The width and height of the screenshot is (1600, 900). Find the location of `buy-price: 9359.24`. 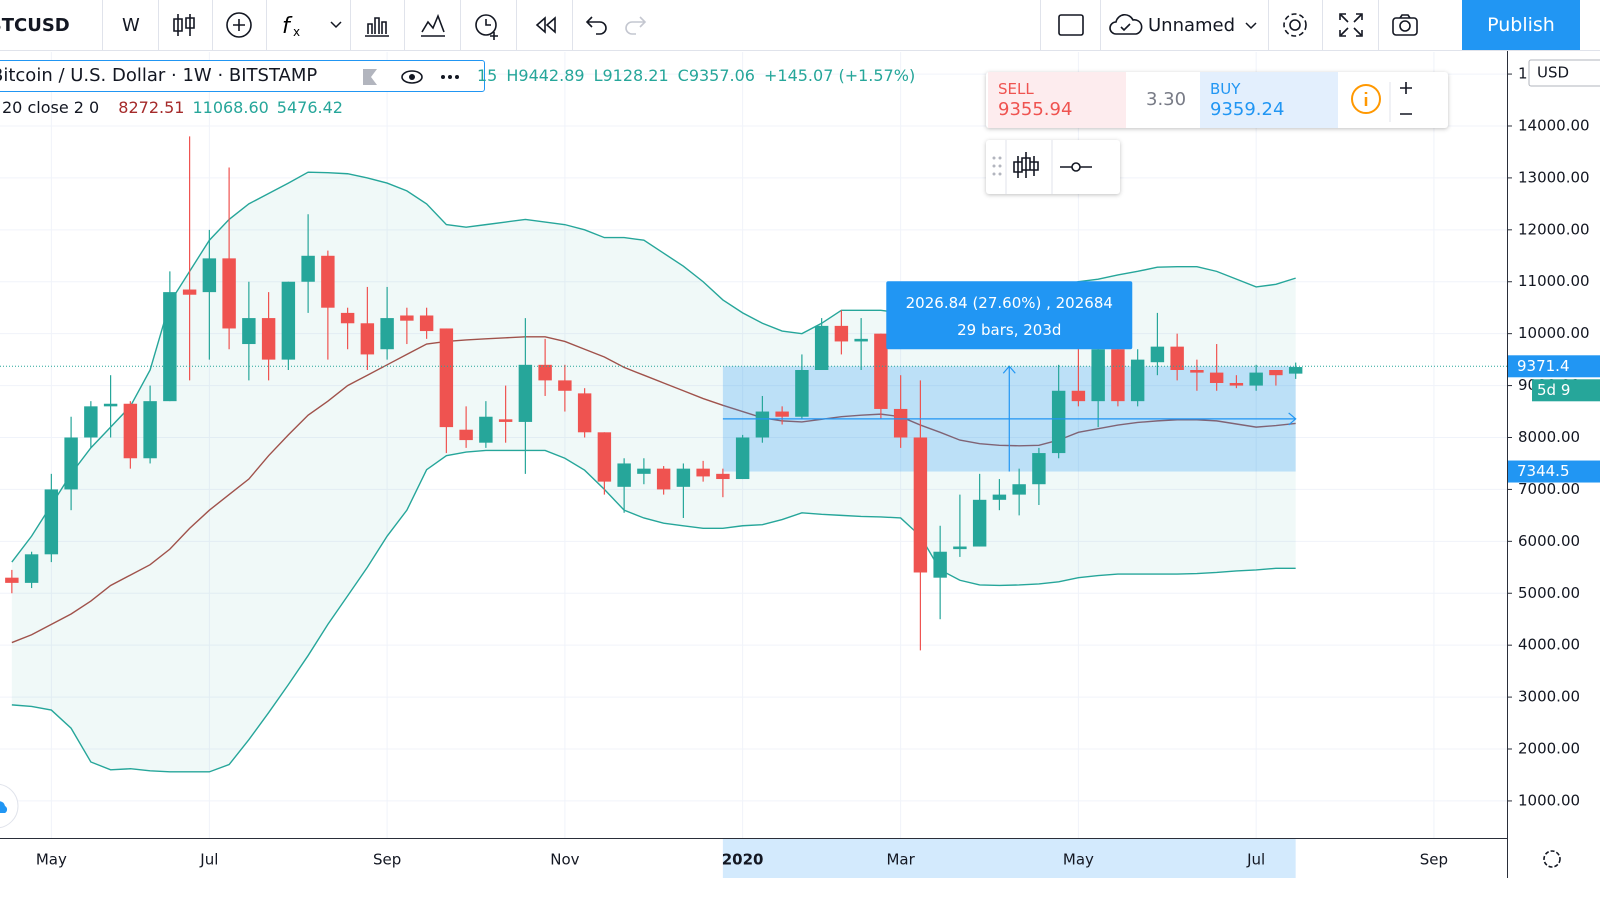

buy-price: 9359.24 is located at coordinates (1247, 109).